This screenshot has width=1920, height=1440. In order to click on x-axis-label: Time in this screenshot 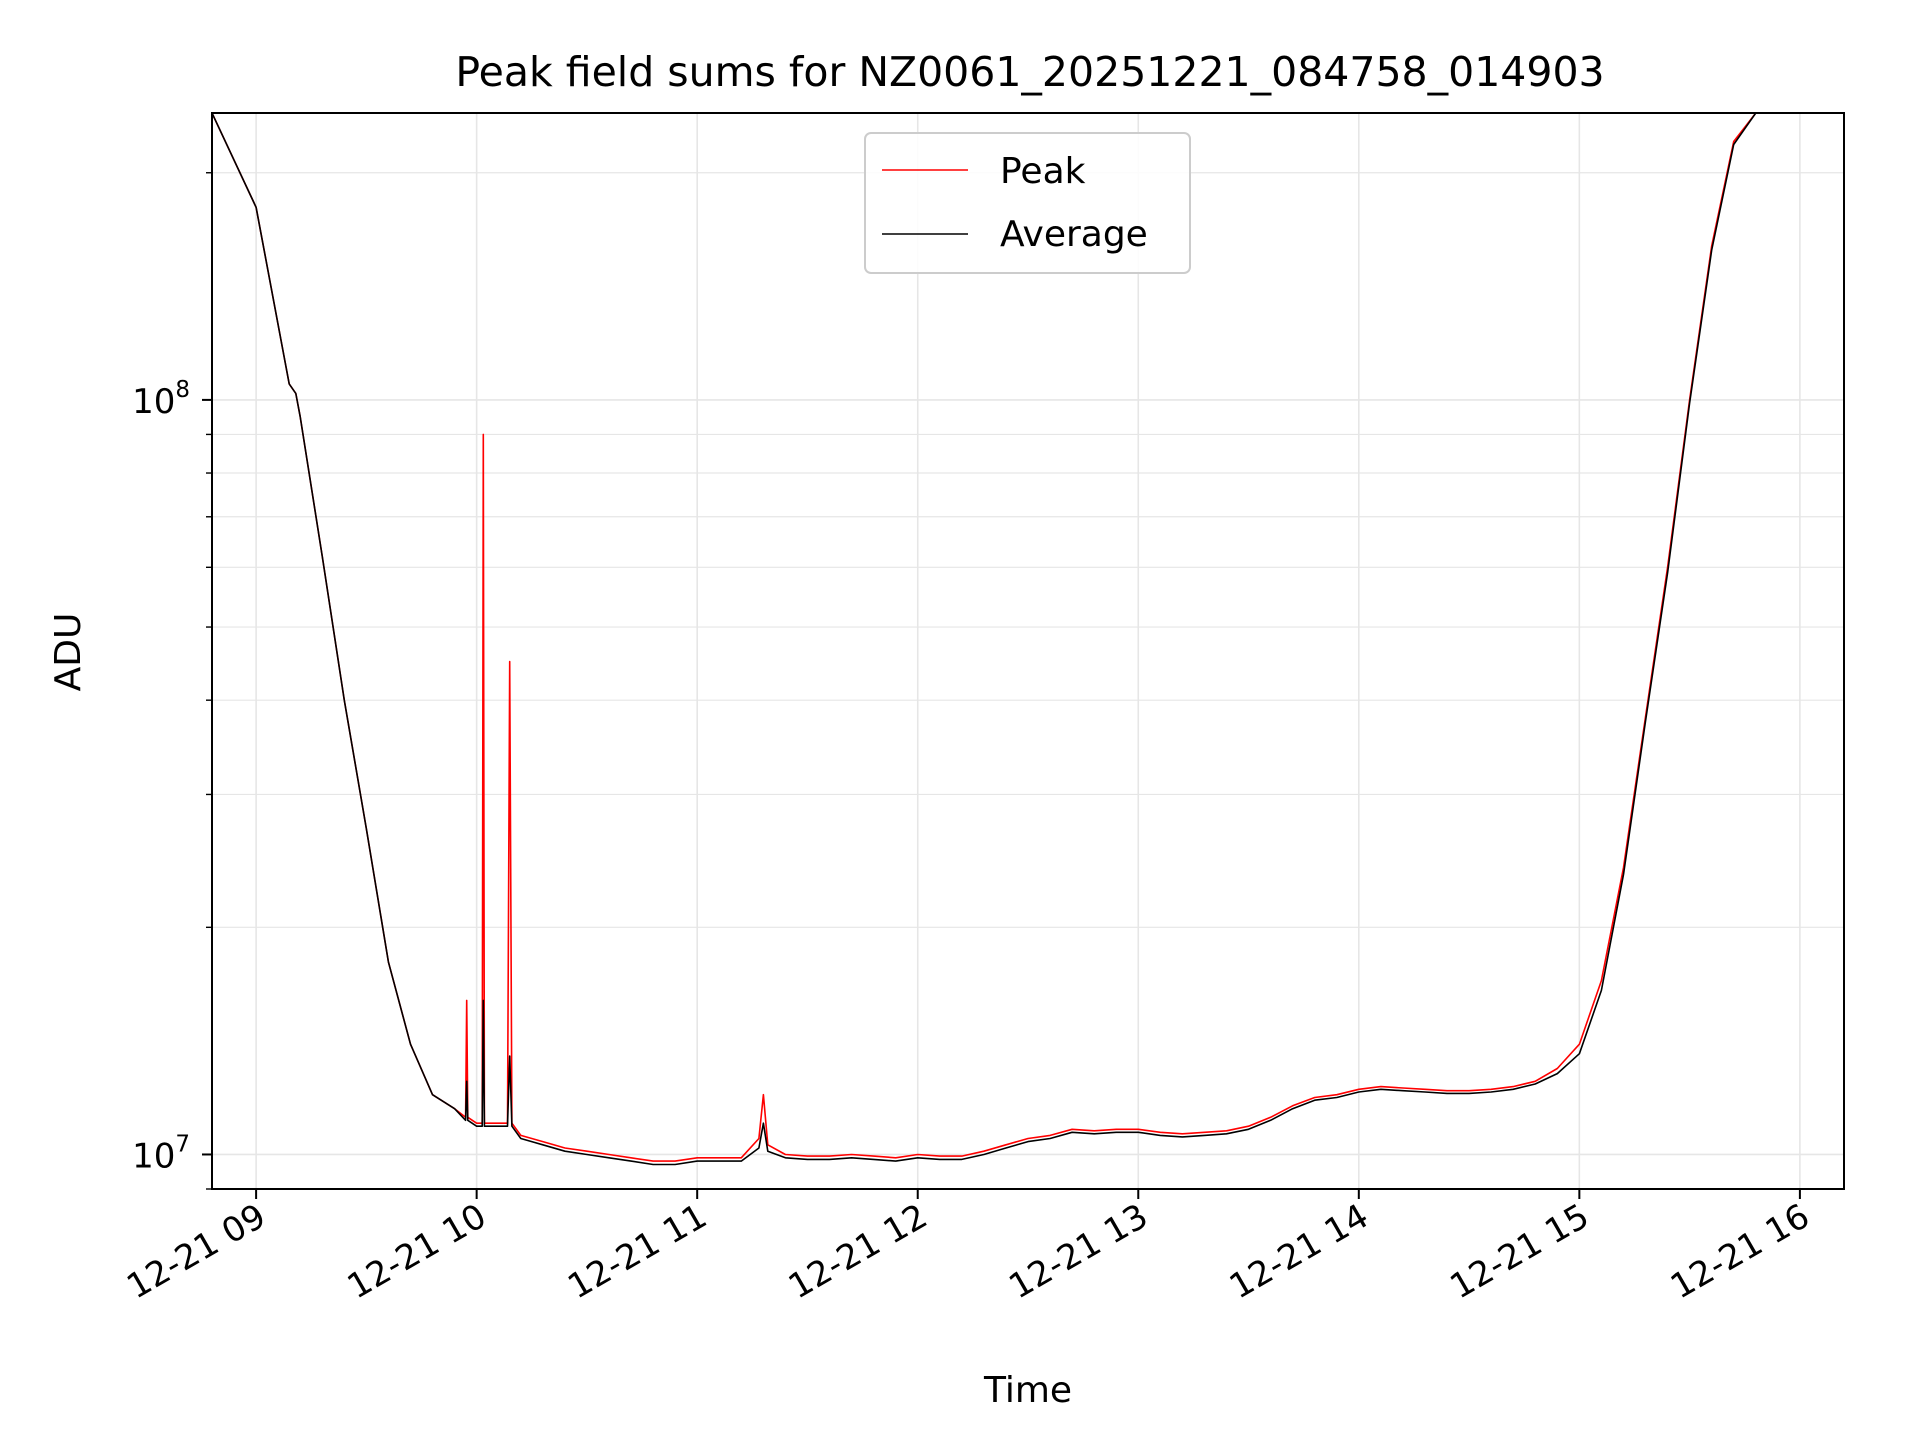, I will do `click(1027, 1390)`.